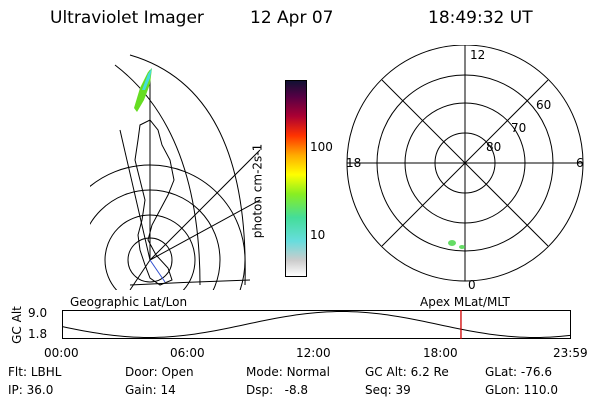 This screenshot has width=600, height=400. What do you see at coordinates (493, 147) in the screenshot?
I see `lat-label-80: 80` at bounding box center [493, 147].